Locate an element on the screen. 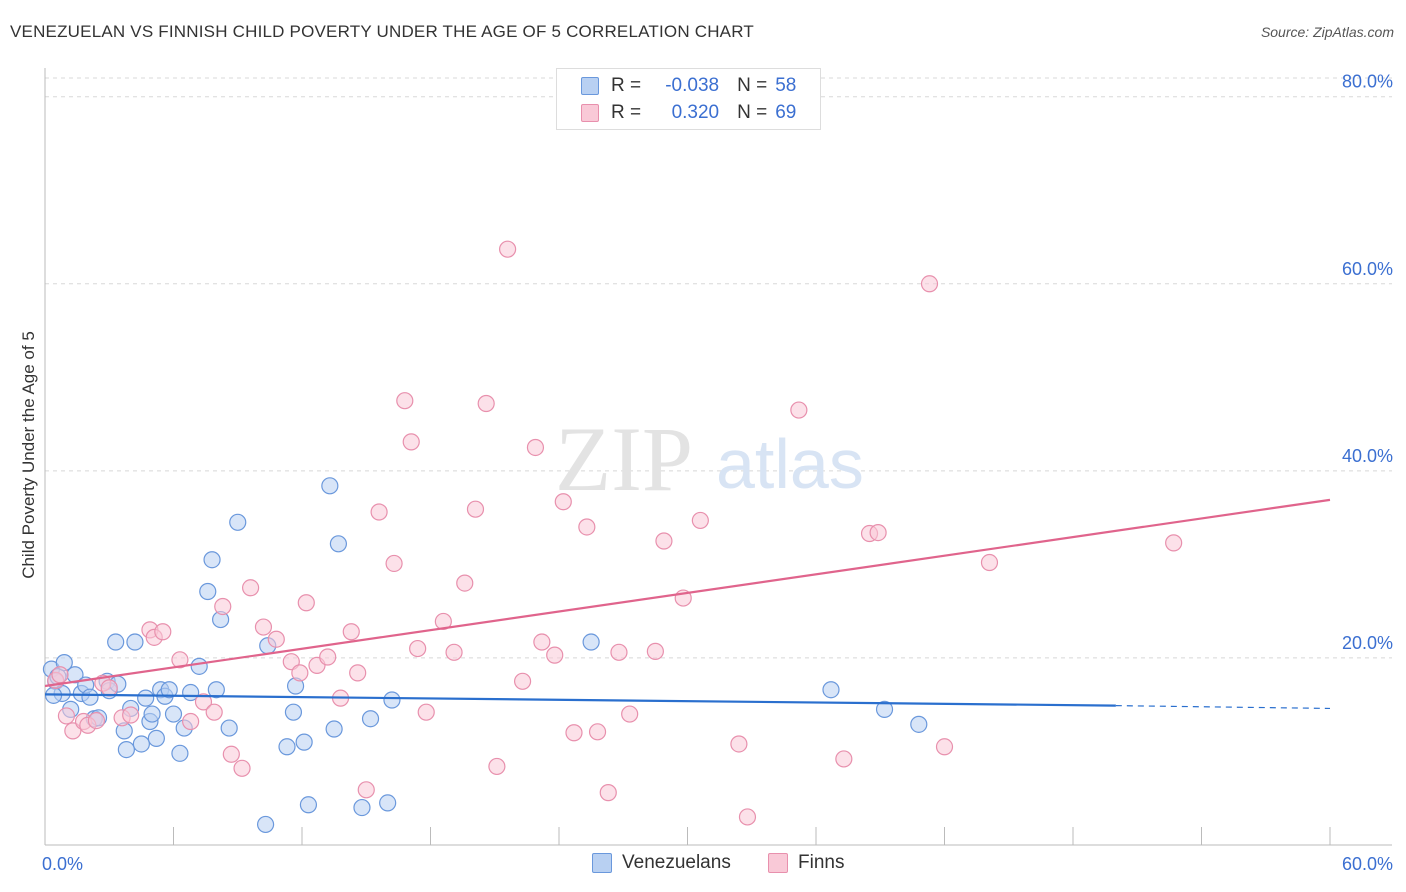  legend-label-venezuelans: Venezuelans is located at coordinates (676, 862).